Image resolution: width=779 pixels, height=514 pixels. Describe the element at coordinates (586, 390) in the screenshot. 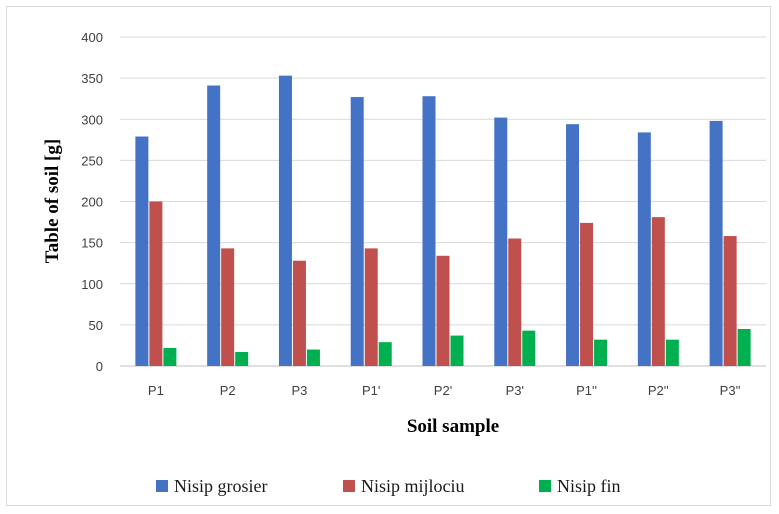

I see `x-tick-label: P1''` at that location.